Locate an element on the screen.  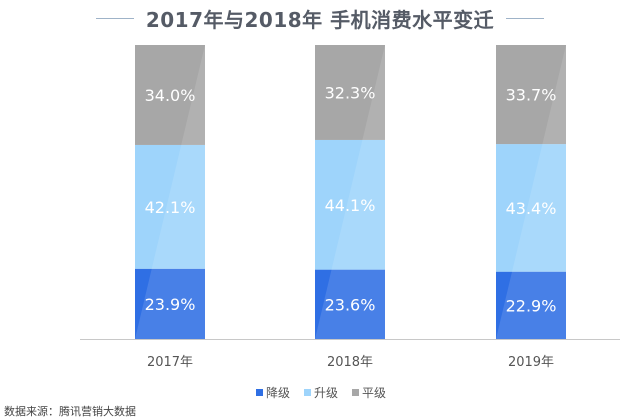
legend-item-flat: 平级 is located at coordinates (369, 392).